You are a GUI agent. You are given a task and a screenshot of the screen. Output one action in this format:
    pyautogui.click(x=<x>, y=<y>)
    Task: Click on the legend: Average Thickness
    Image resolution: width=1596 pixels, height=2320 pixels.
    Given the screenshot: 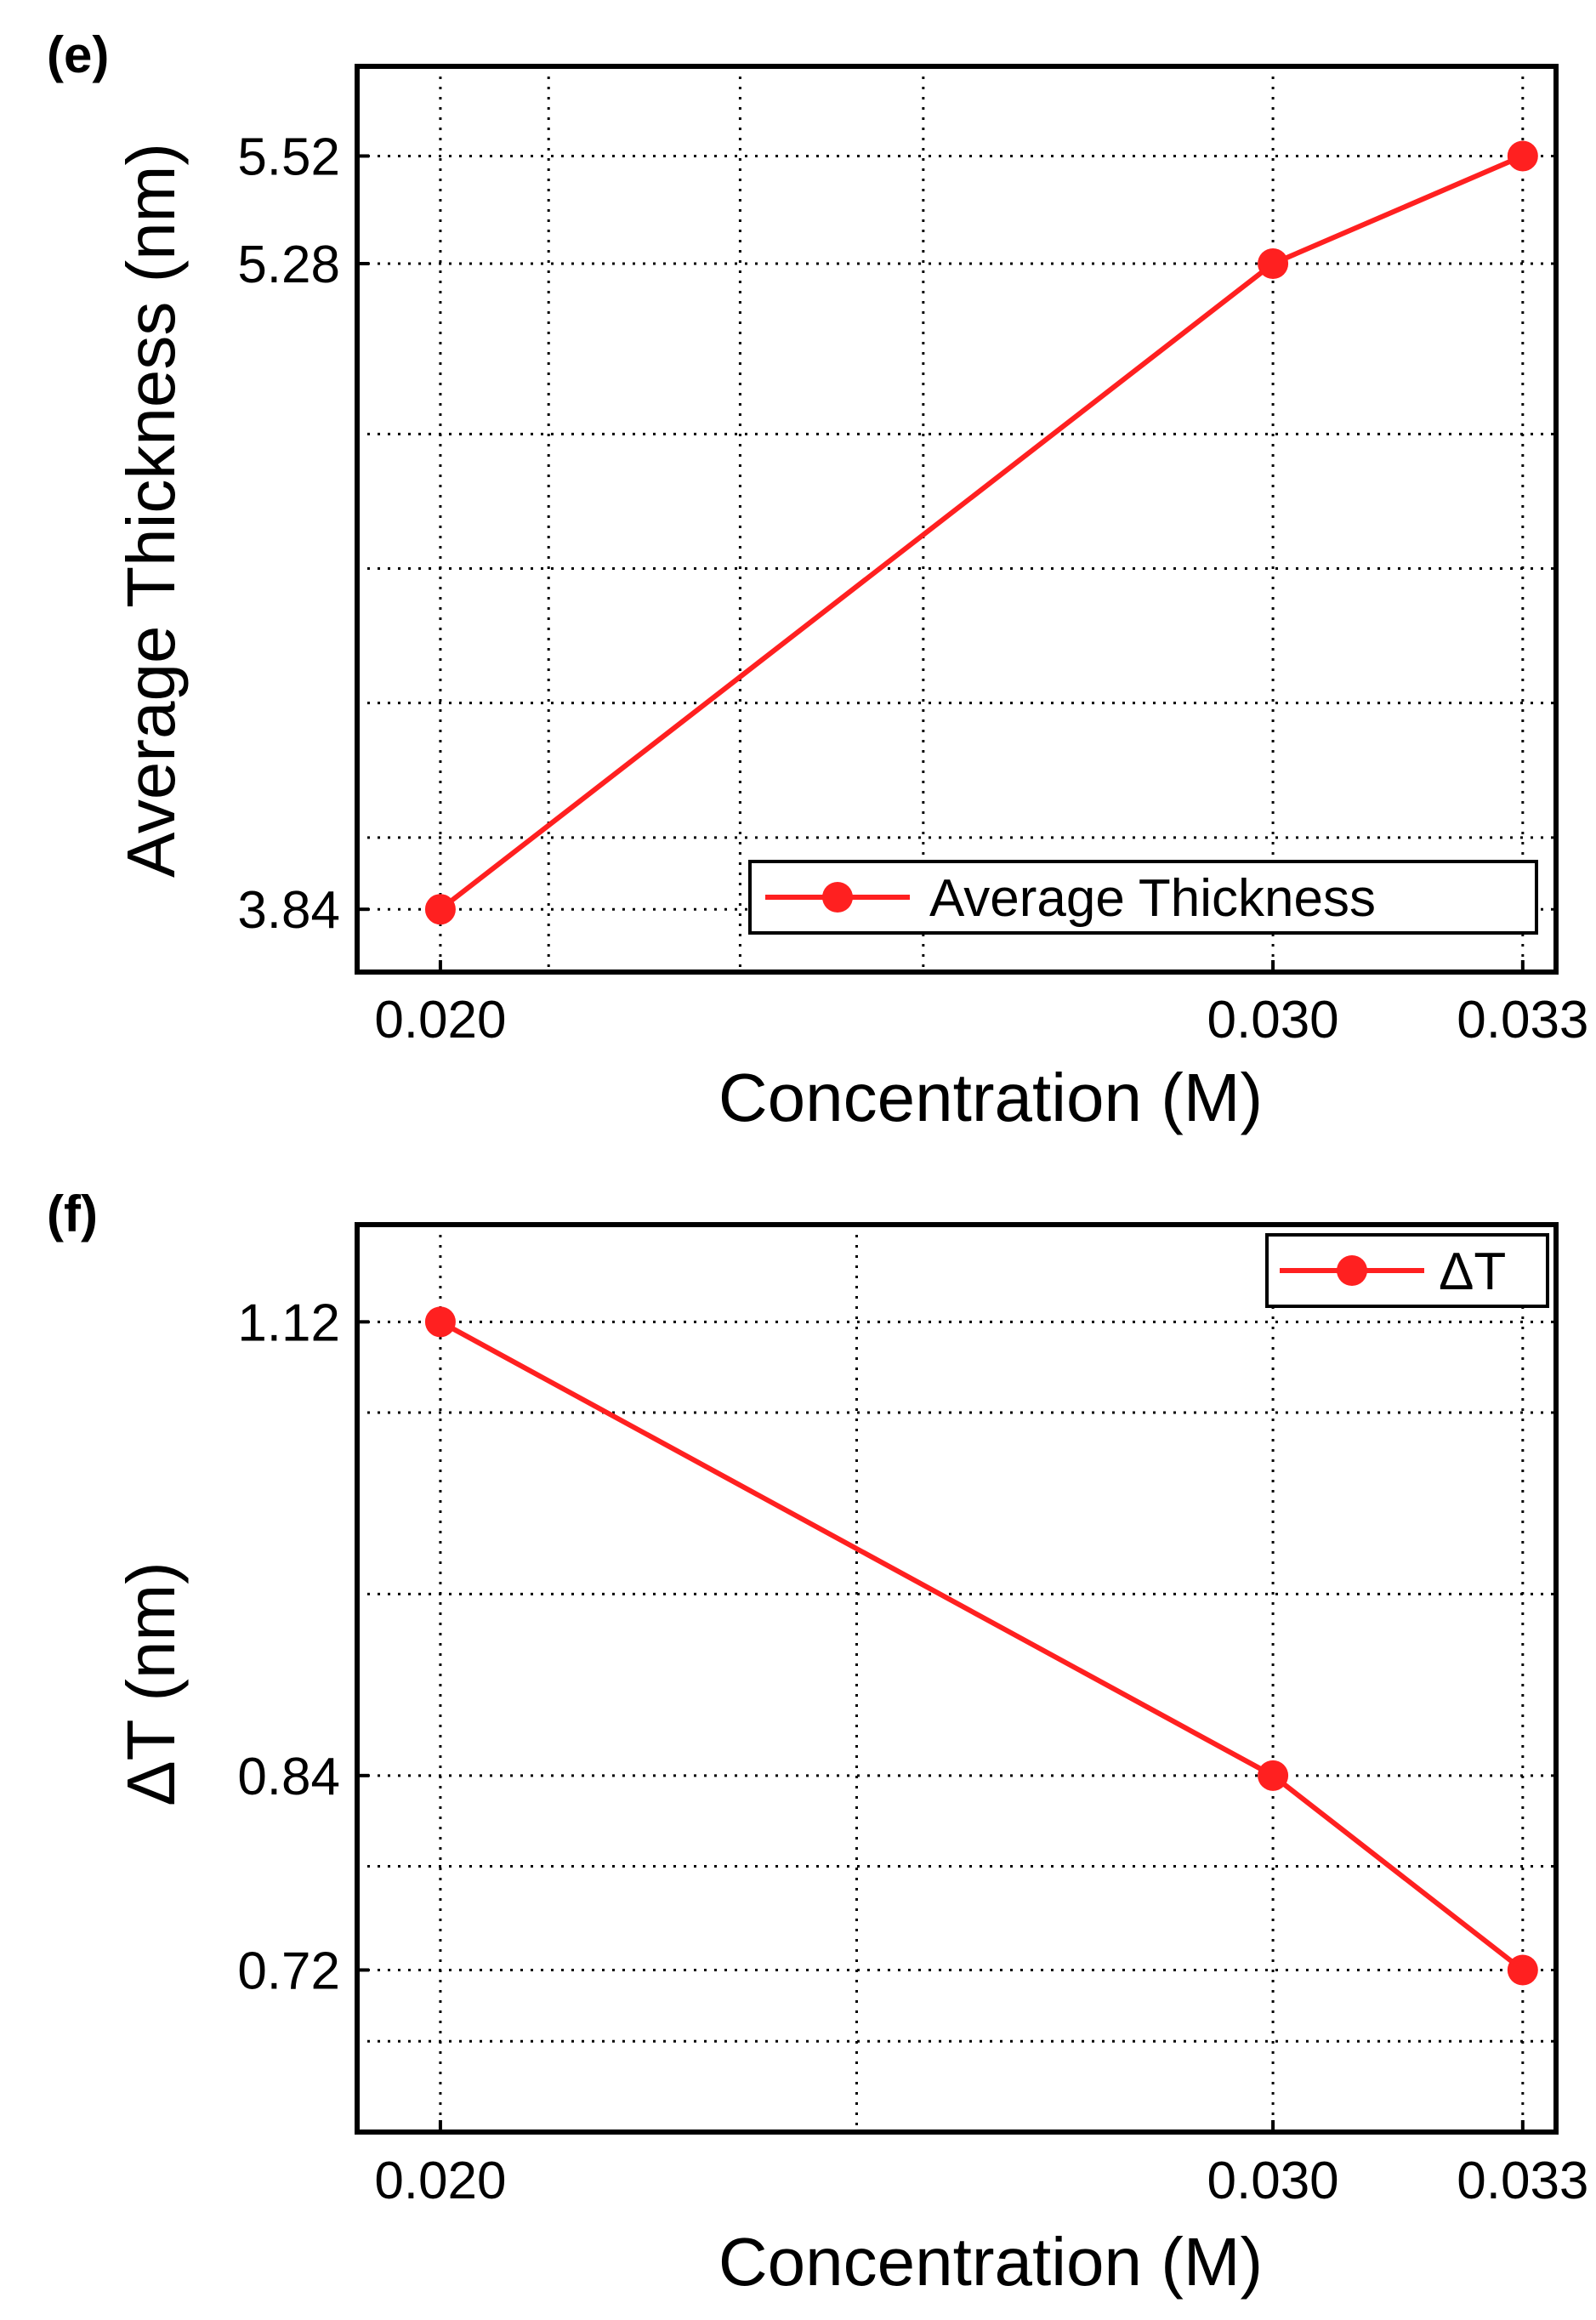 What is the action you would take?
    pyautogui.click(x=1143, y=897)
    